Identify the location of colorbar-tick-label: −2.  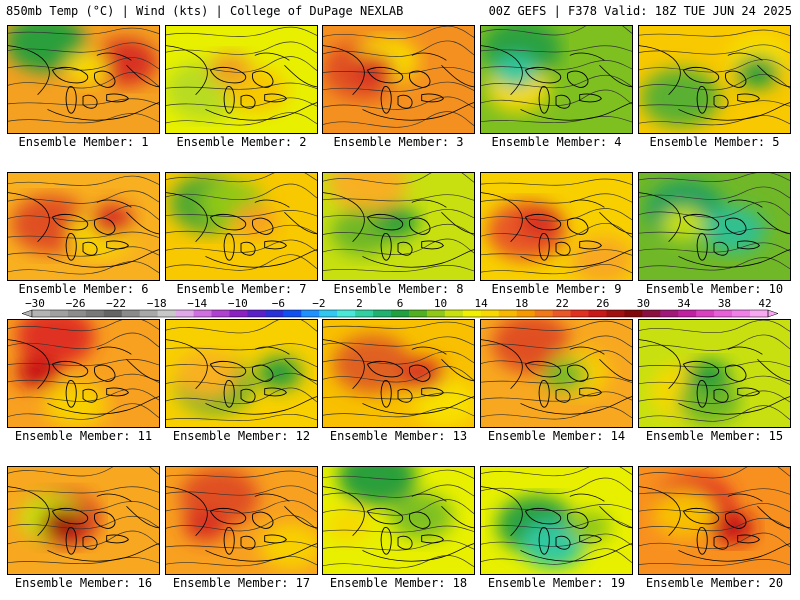
(318, 304).